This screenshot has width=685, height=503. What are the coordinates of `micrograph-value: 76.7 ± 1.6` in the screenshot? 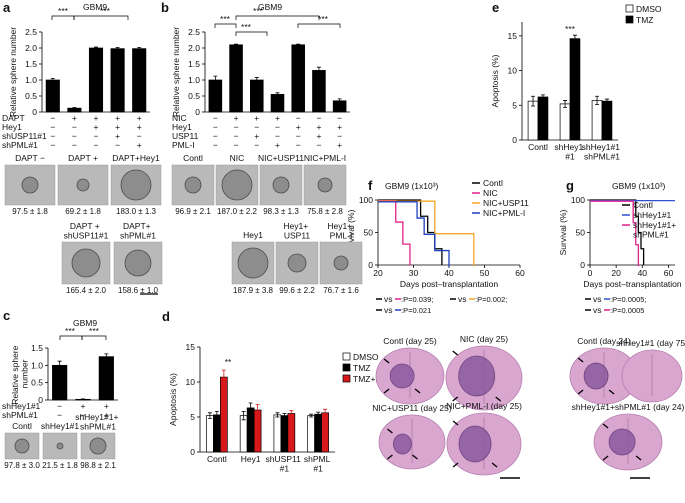 It's located at (341, 290).